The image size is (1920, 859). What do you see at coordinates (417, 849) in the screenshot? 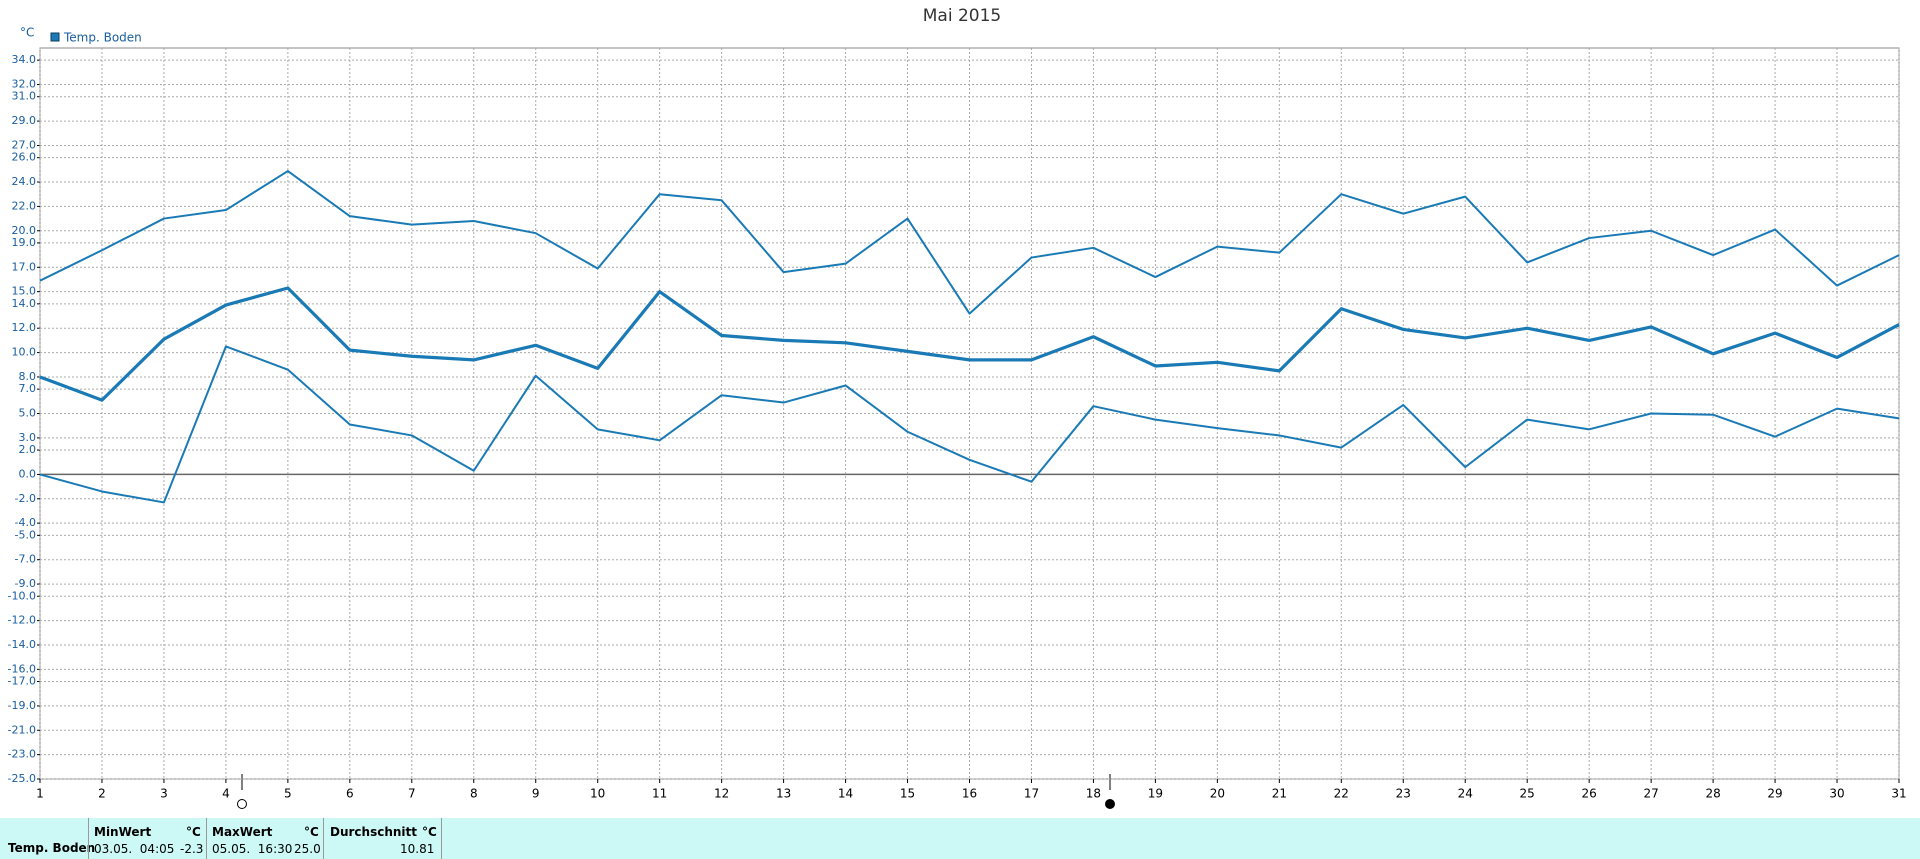
I see `stats-value: 10.81` at bounding box center [417, 849].